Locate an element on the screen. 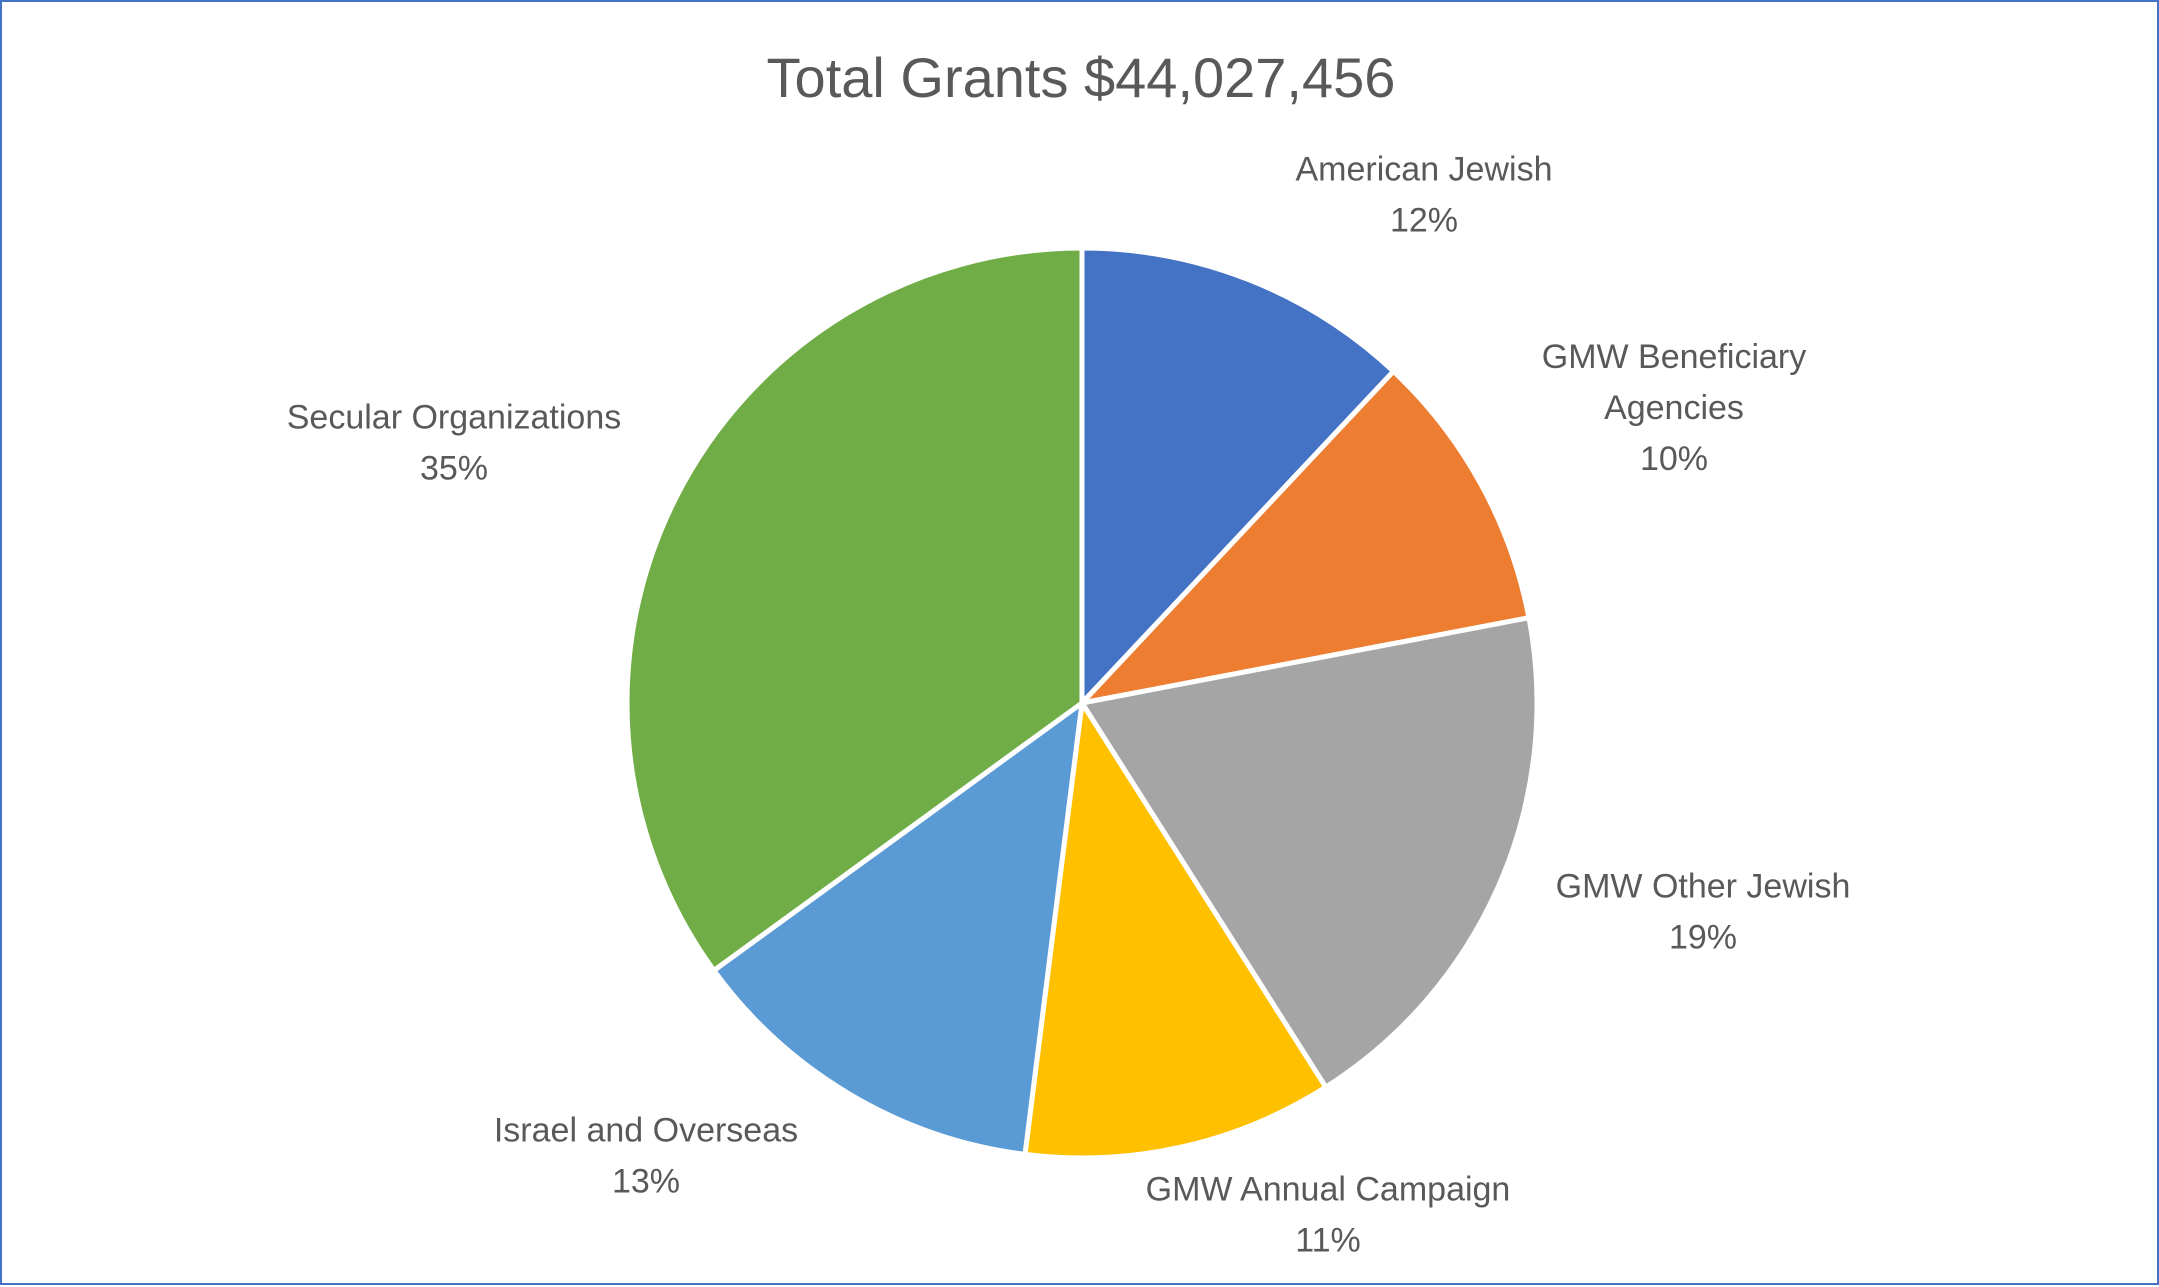  pie-slice-gmw-other-jewish is located at coordinates (1309, 852).